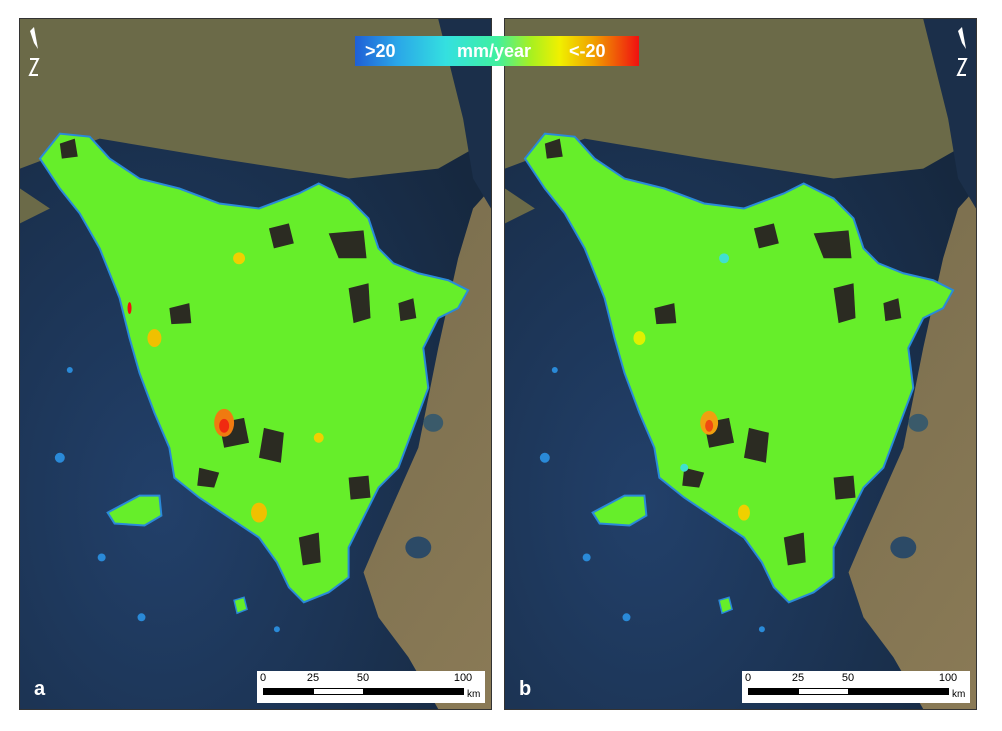 The height and width of the screenshot is (731, 1002). What do you see at coordinates (525, 689) in the screenshot?
I see `panel-label: b` at bounding box center [525, 689].